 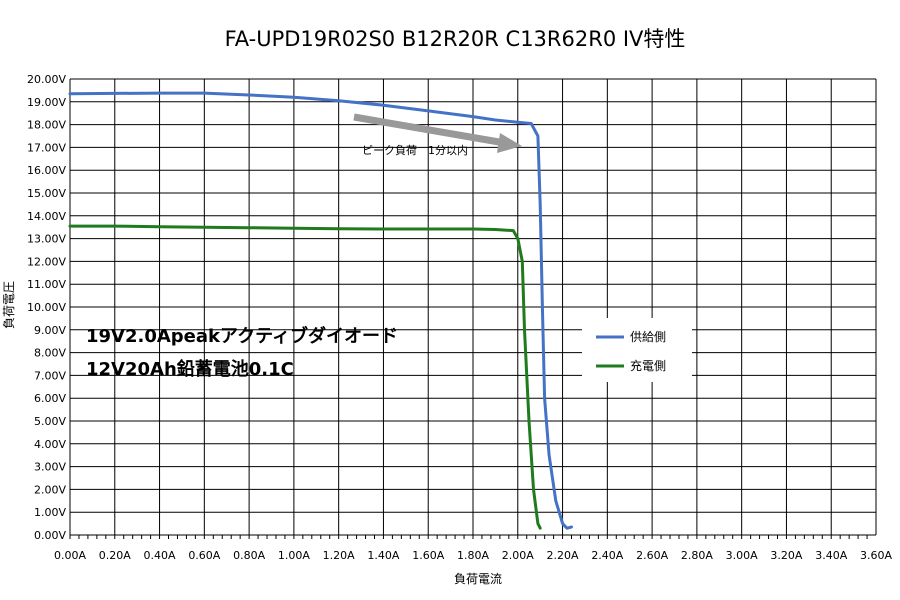 I want to click on x-tick-label: 0.20A, so click(x=115, y=555).